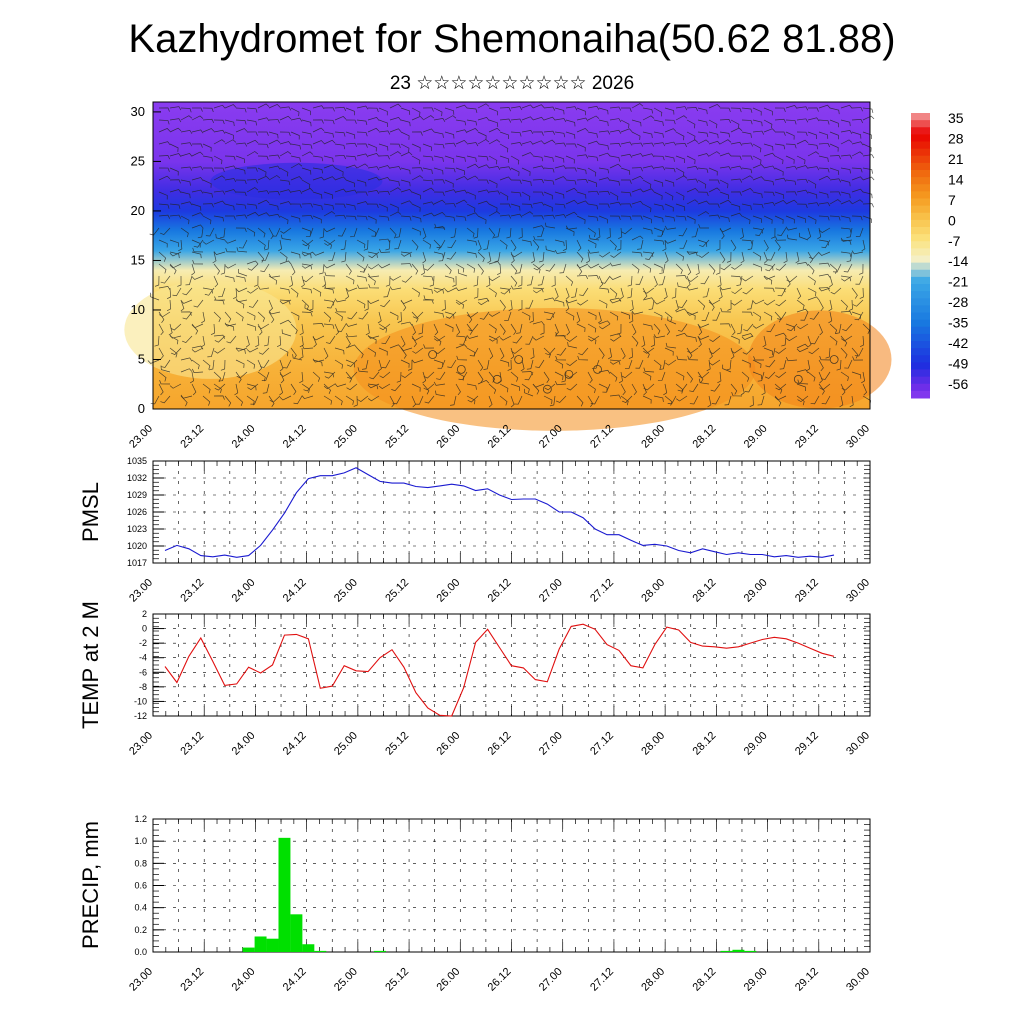 This screenshot has width=1024, height=1024. What do you see at coordinates (90, 512) in the screenshot?
I see `y-axis-label: PMSL` at bounding box center [90, 512].